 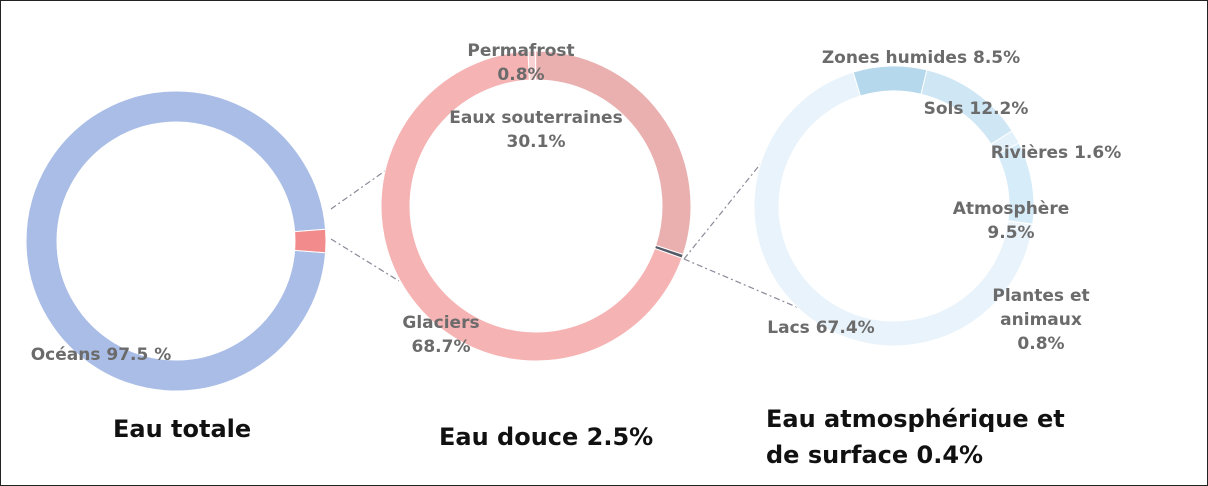 I want to click on chart-title: Eau atmosphérique et de surface 0.4%, so click(x=915, y=437).